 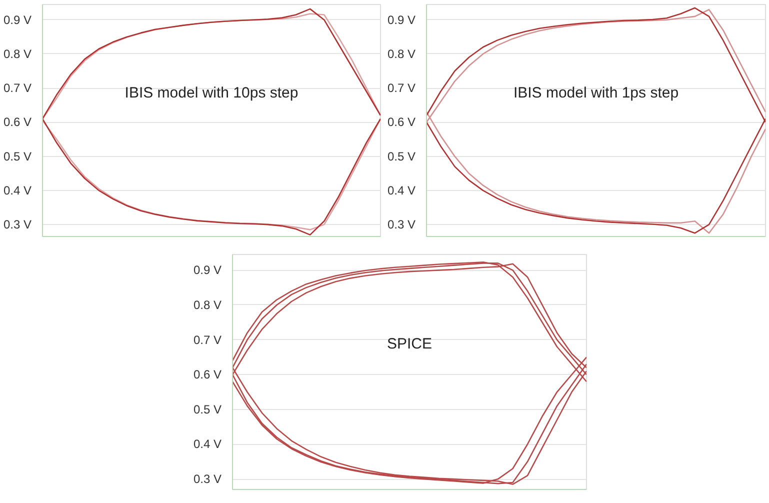 I want to click on annotation: SPICE, so click(x=409, y=344).